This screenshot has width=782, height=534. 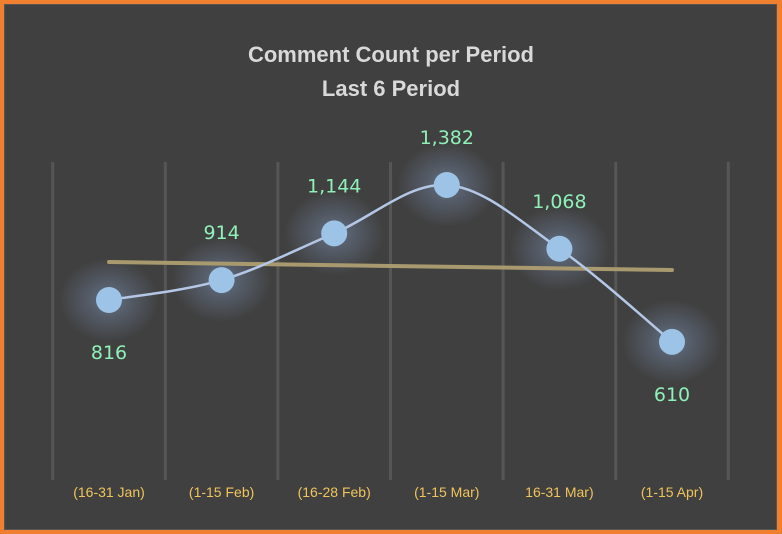 I want to click on data-label: 914, so click(x=221, y=233).